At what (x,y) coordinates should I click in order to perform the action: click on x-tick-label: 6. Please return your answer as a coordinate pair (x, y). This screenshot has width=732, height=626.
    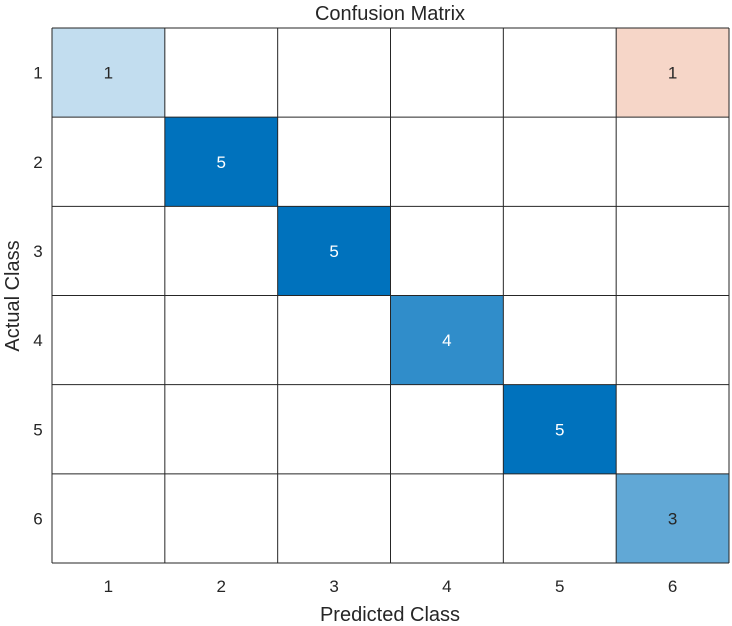
    Looking at the image, I should click on (672, 586).